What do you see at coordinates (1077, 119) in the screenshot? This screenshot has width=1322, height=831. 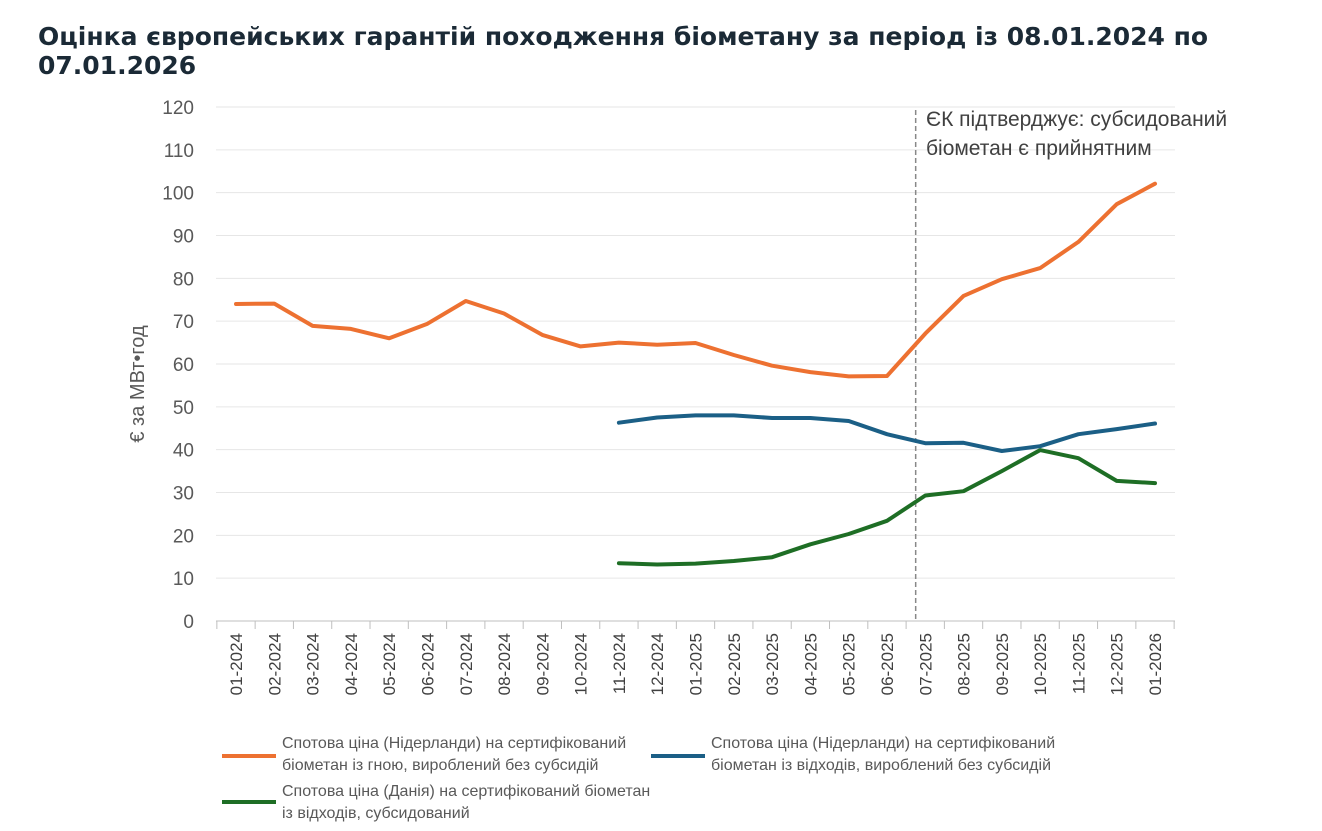 I see `annotation-line1: ЄК підтверджує: субсидований` at bounding box center [1077, 119].